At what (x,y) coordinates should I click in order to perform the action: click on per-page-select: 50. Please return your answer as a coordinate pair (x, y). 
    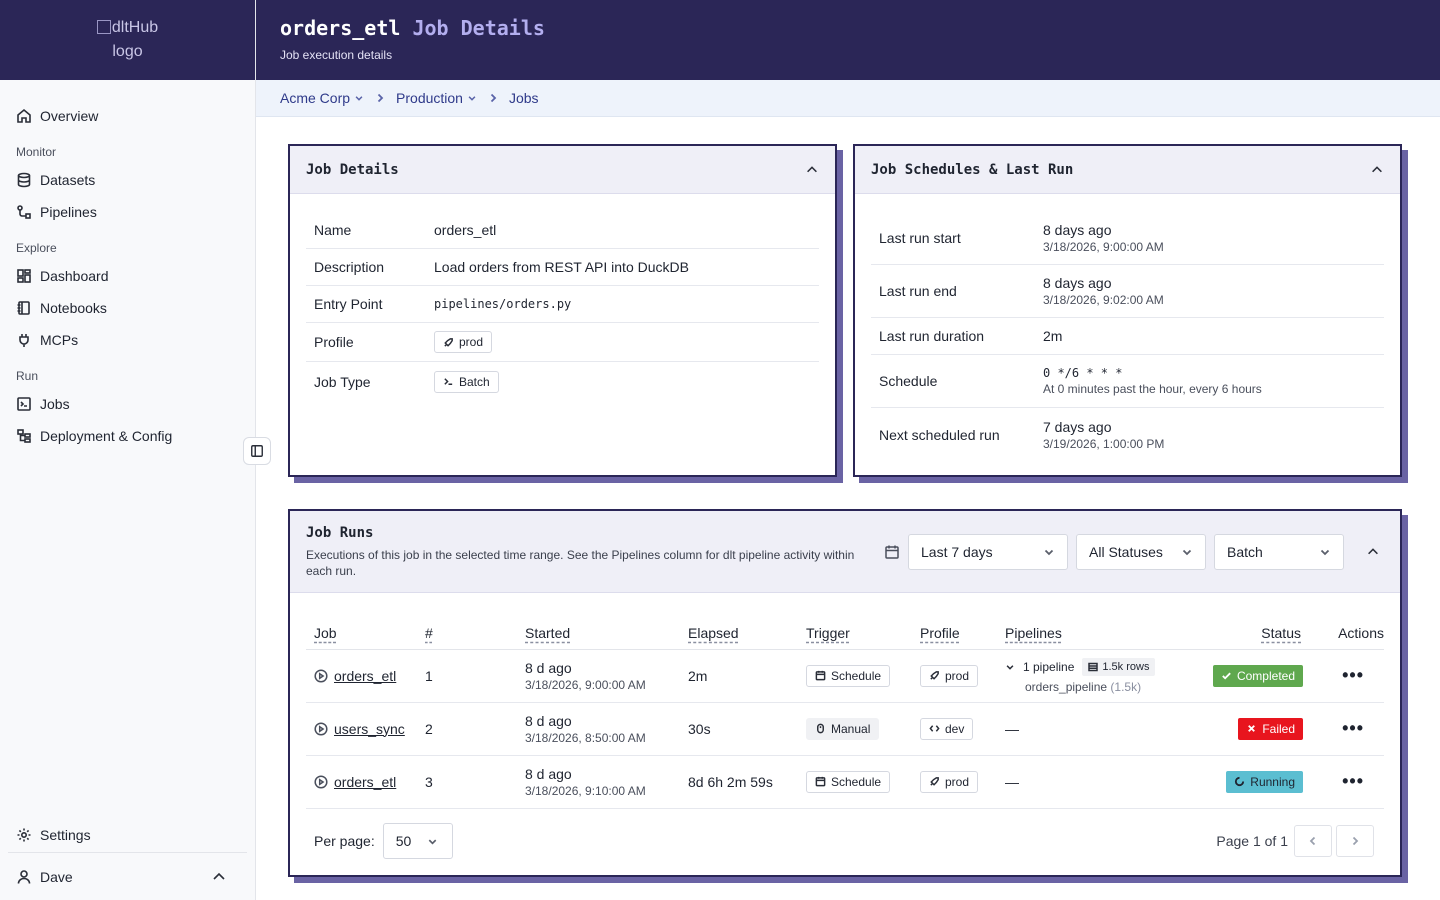
    Looking at the image, I should click on (417, 841).